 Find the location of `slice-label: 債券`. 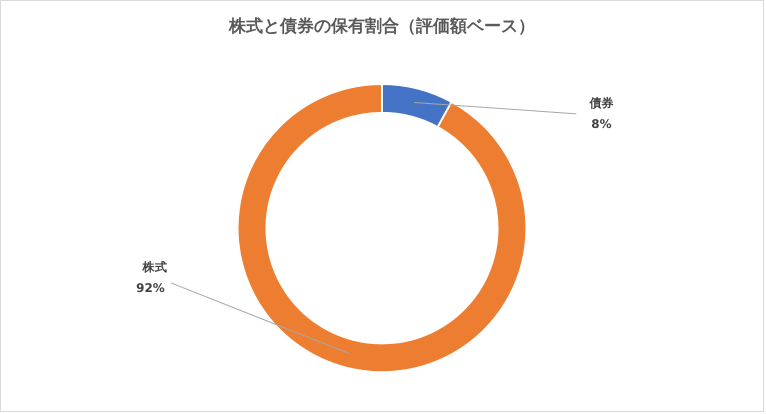

slice-label: 債券 is located at coordinates (601, 103).